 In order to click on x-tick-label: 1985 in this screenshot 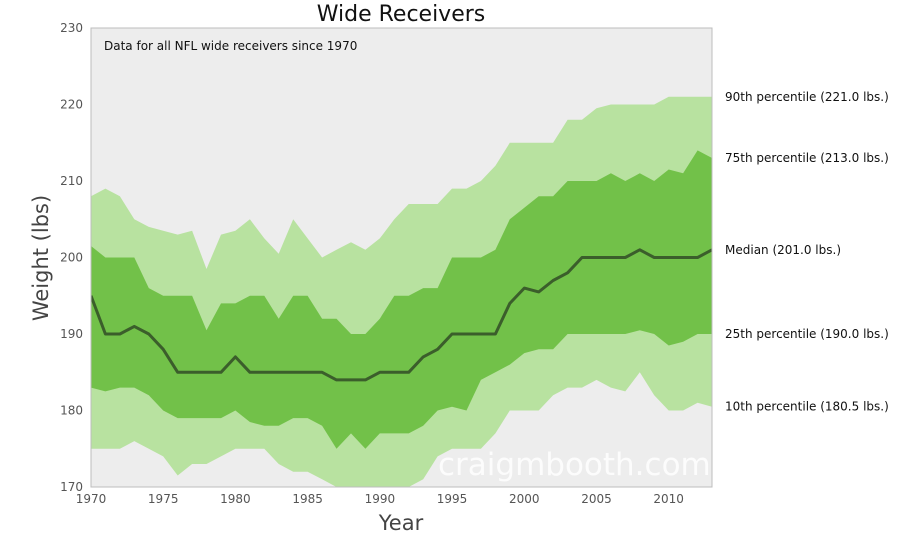, I will do `click(307, 499)`.